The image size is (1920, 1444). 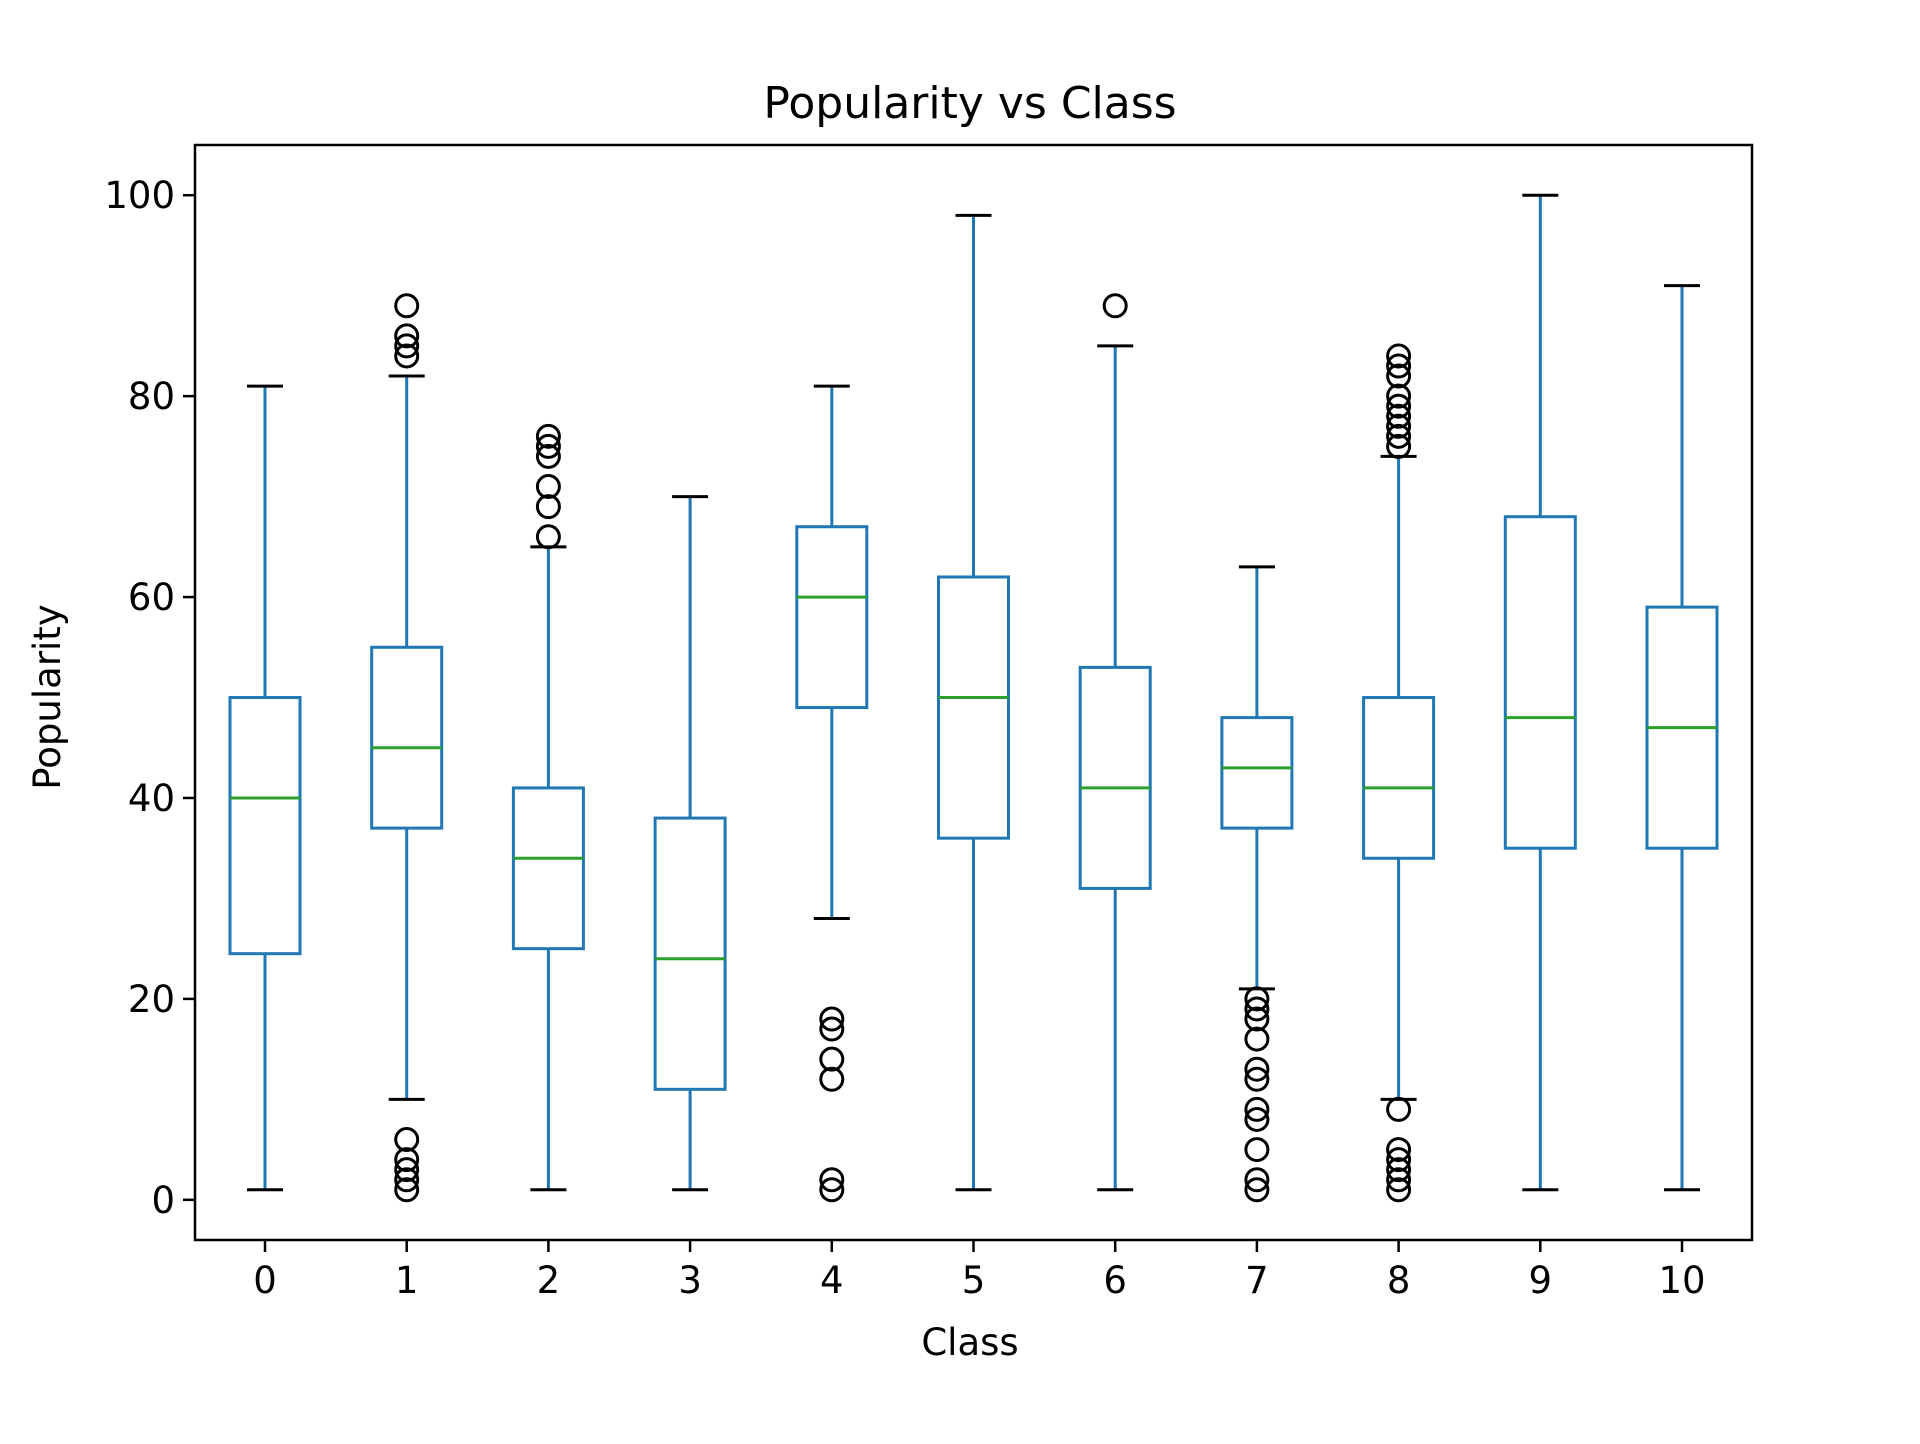 What do you see at coordinates (151, 798) in the screenshot?
I see `y-tick-label-40: 40` at bounding box center [151, 798].